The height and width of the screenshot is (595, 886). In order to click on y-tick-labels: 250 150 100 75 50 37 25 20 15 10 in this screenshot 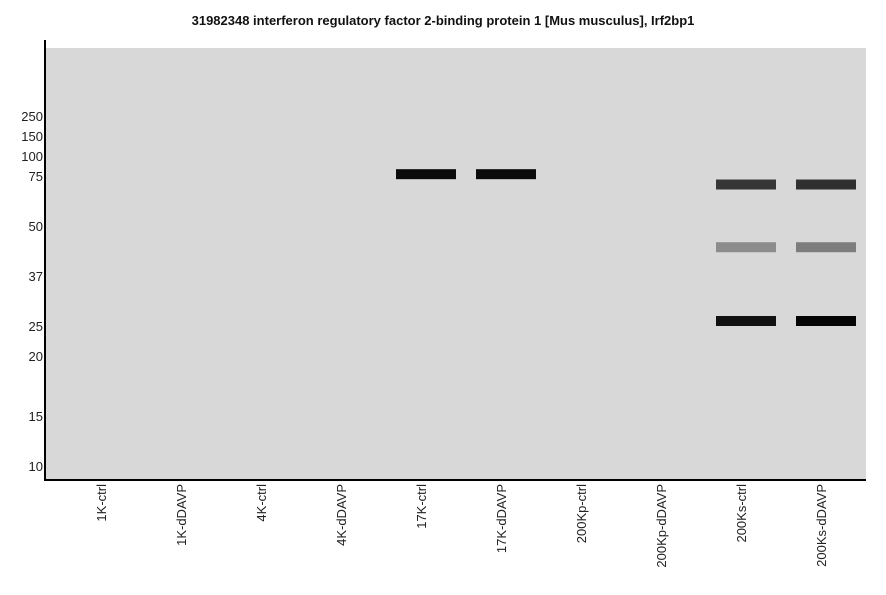, I will do `click(32, 291)`.